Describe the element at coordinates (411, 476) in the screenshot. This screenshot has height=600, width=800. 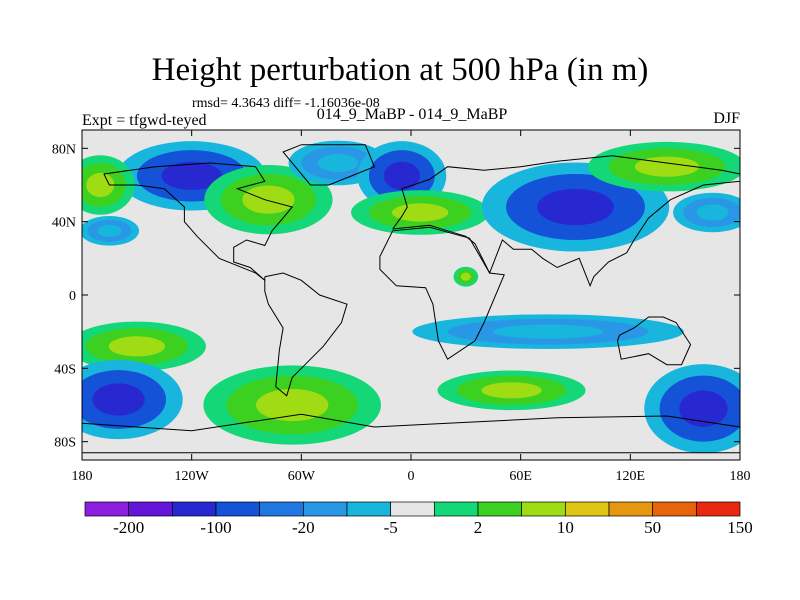
I see `x-tick-label-3: 0` at that location.